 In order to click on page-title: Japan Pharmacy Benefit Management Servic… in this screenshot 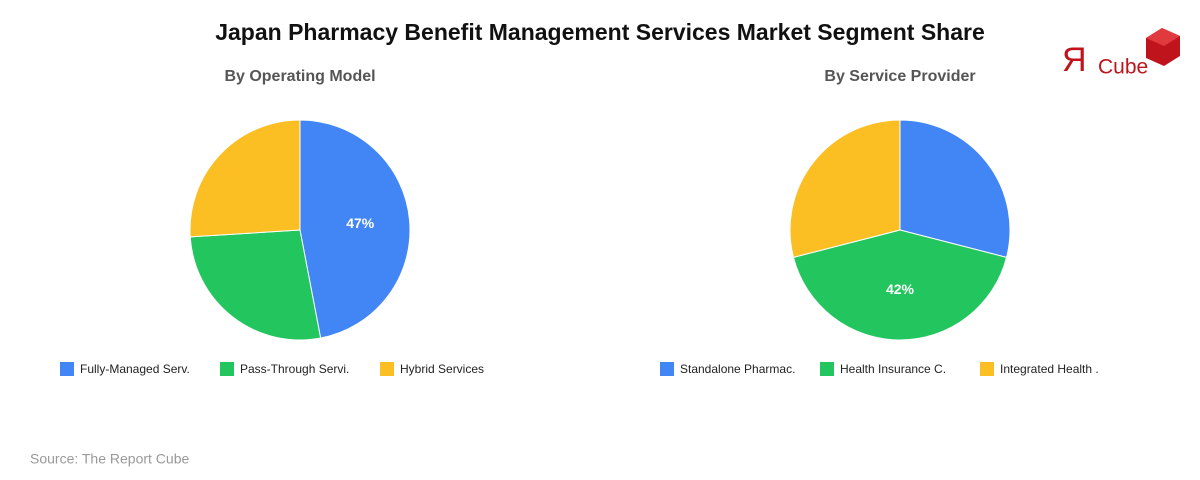, I will do `click(600, 32)`.